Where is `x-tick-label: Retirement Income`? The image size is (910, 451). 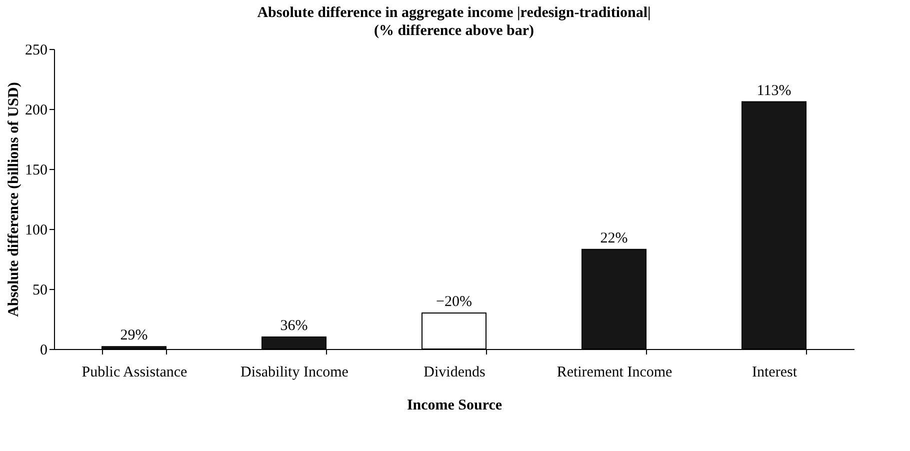 x-tick-label: Retirement Income is located at coordinates (614, 372).